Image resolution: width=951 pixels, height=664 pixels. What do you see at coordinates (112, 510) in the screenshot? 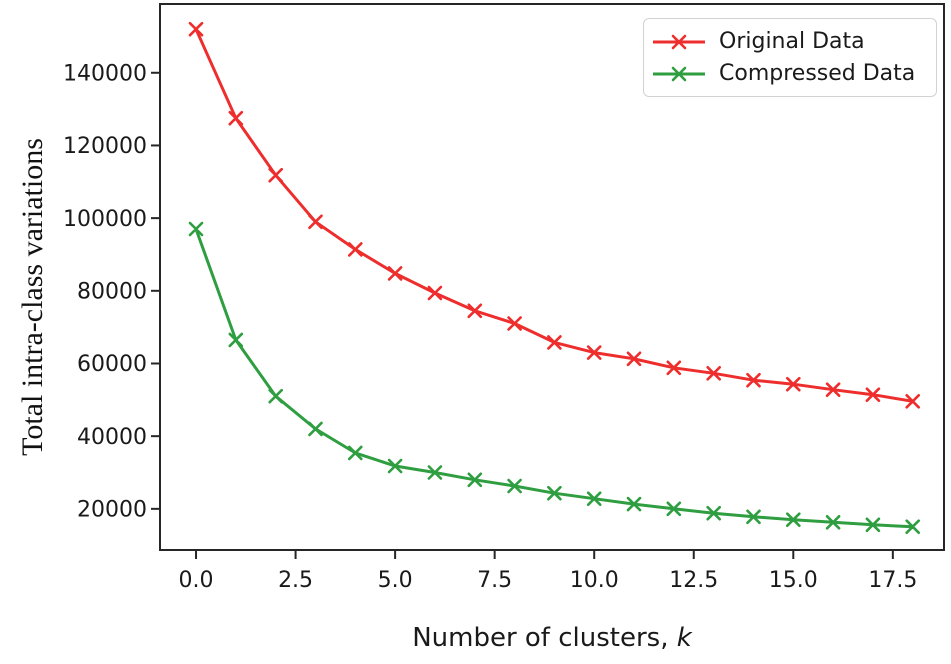
I see `y-tick-label: 20000` at bounding box center [112, 510].